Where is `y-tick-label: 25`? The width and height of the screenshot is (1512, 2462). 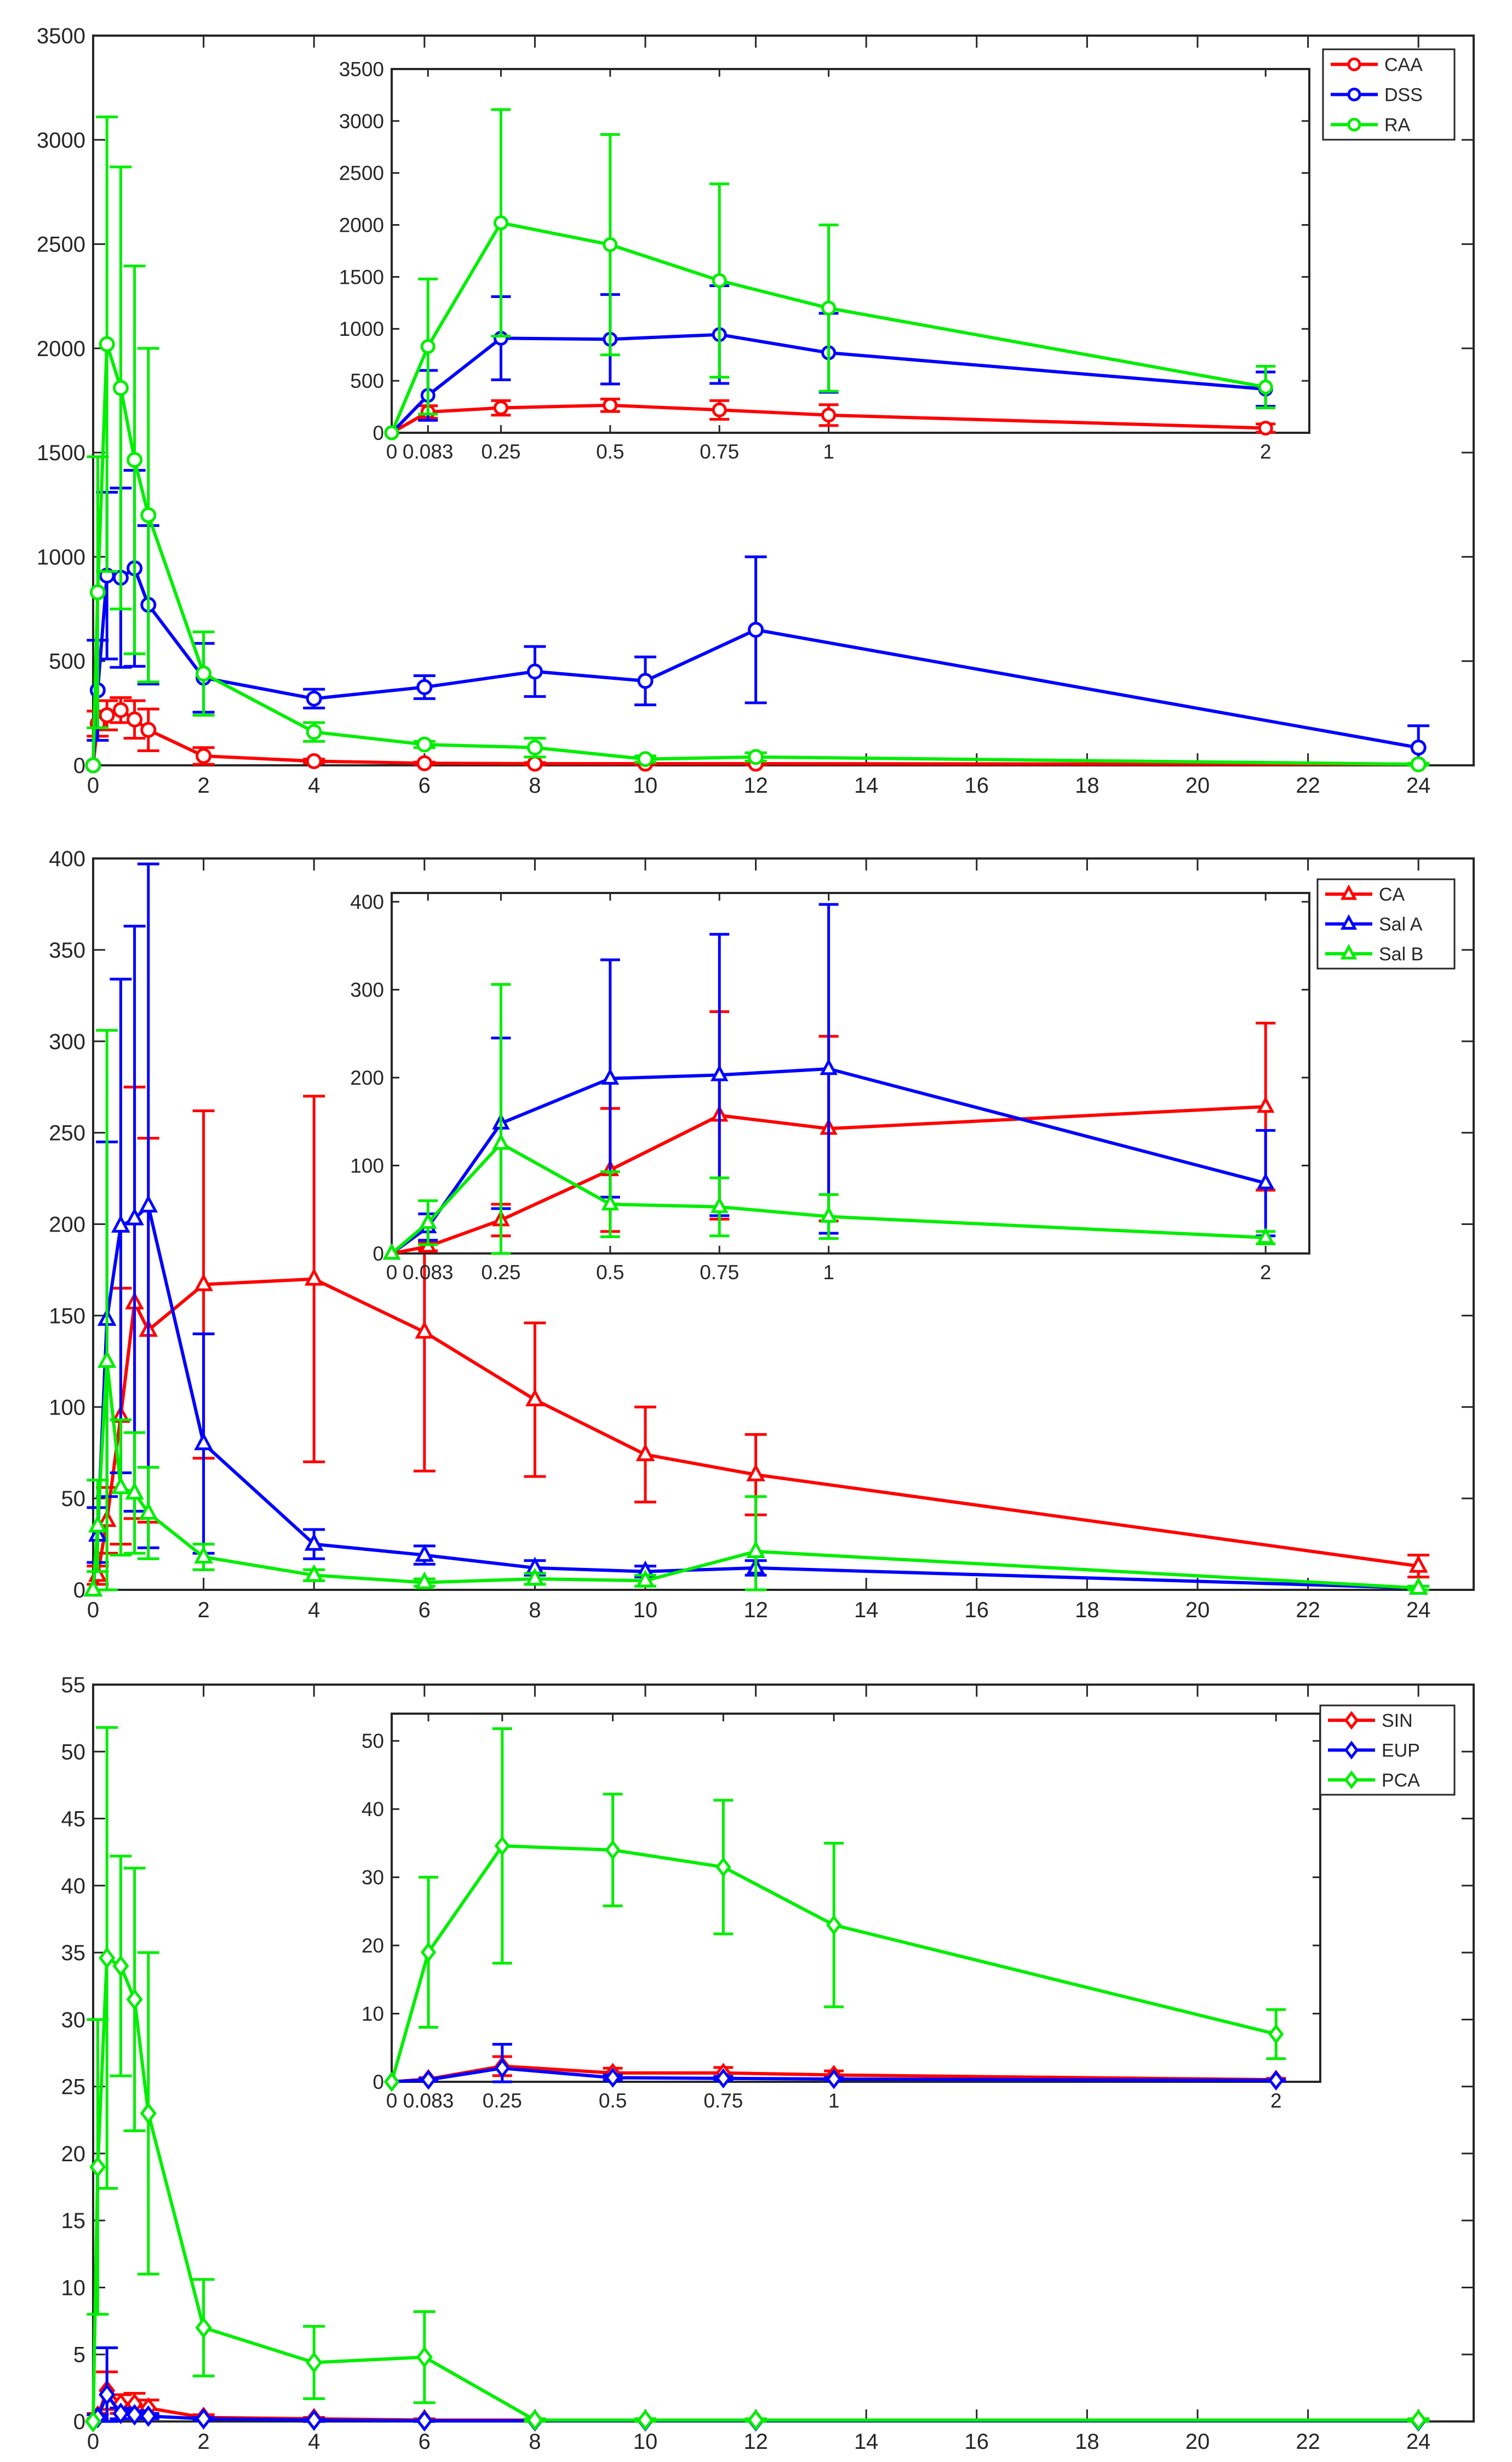
y-tick-label: 25 is located at coordinates (73, 2087).